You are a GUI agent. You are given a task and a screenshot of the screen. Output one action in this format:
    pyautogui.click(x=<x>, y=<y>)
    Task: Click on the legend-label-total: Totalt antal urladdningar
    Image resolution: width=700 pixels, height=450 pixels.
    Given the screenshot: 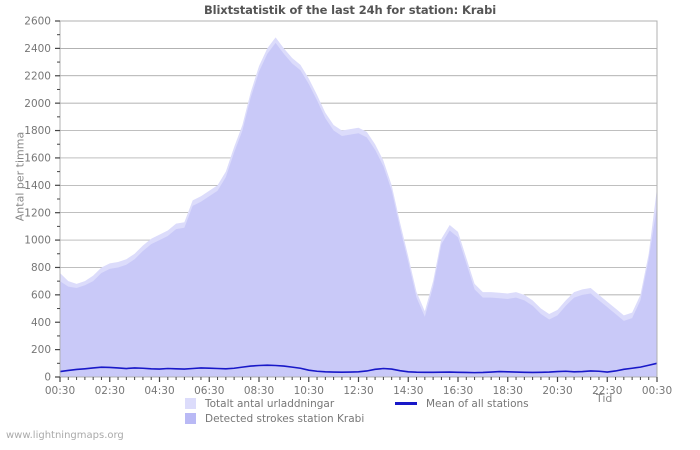 What is the action you would take?
    pyautogui.click(x=270, y=403)
    